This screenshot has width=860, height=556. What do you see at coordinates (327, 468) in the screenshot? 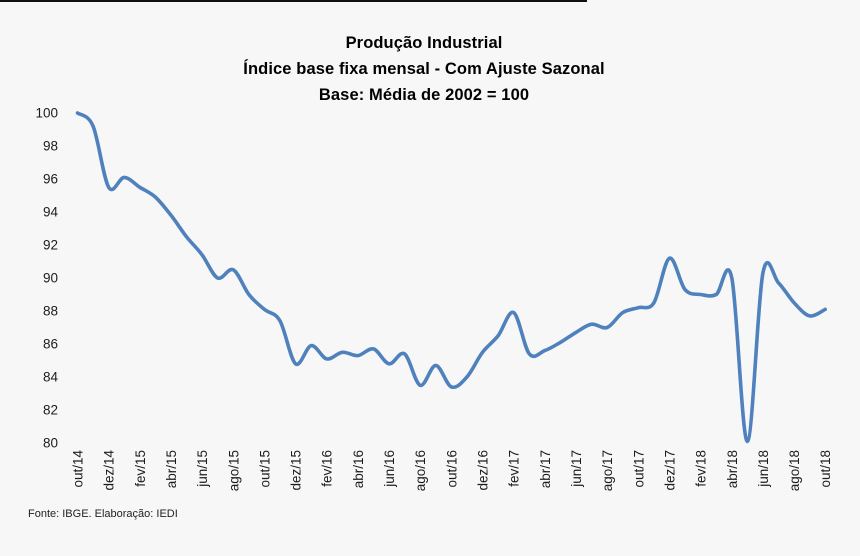
I see `x-tick-label: fev/16` at bounding box center [327, 468].